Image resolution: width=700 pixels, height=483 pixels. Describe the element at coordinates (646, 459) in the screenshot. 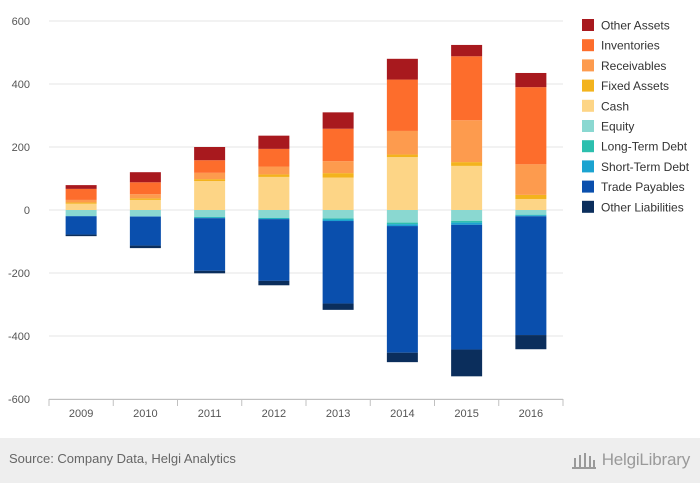

I see `brand-text: HelgiLibrary` at that location.